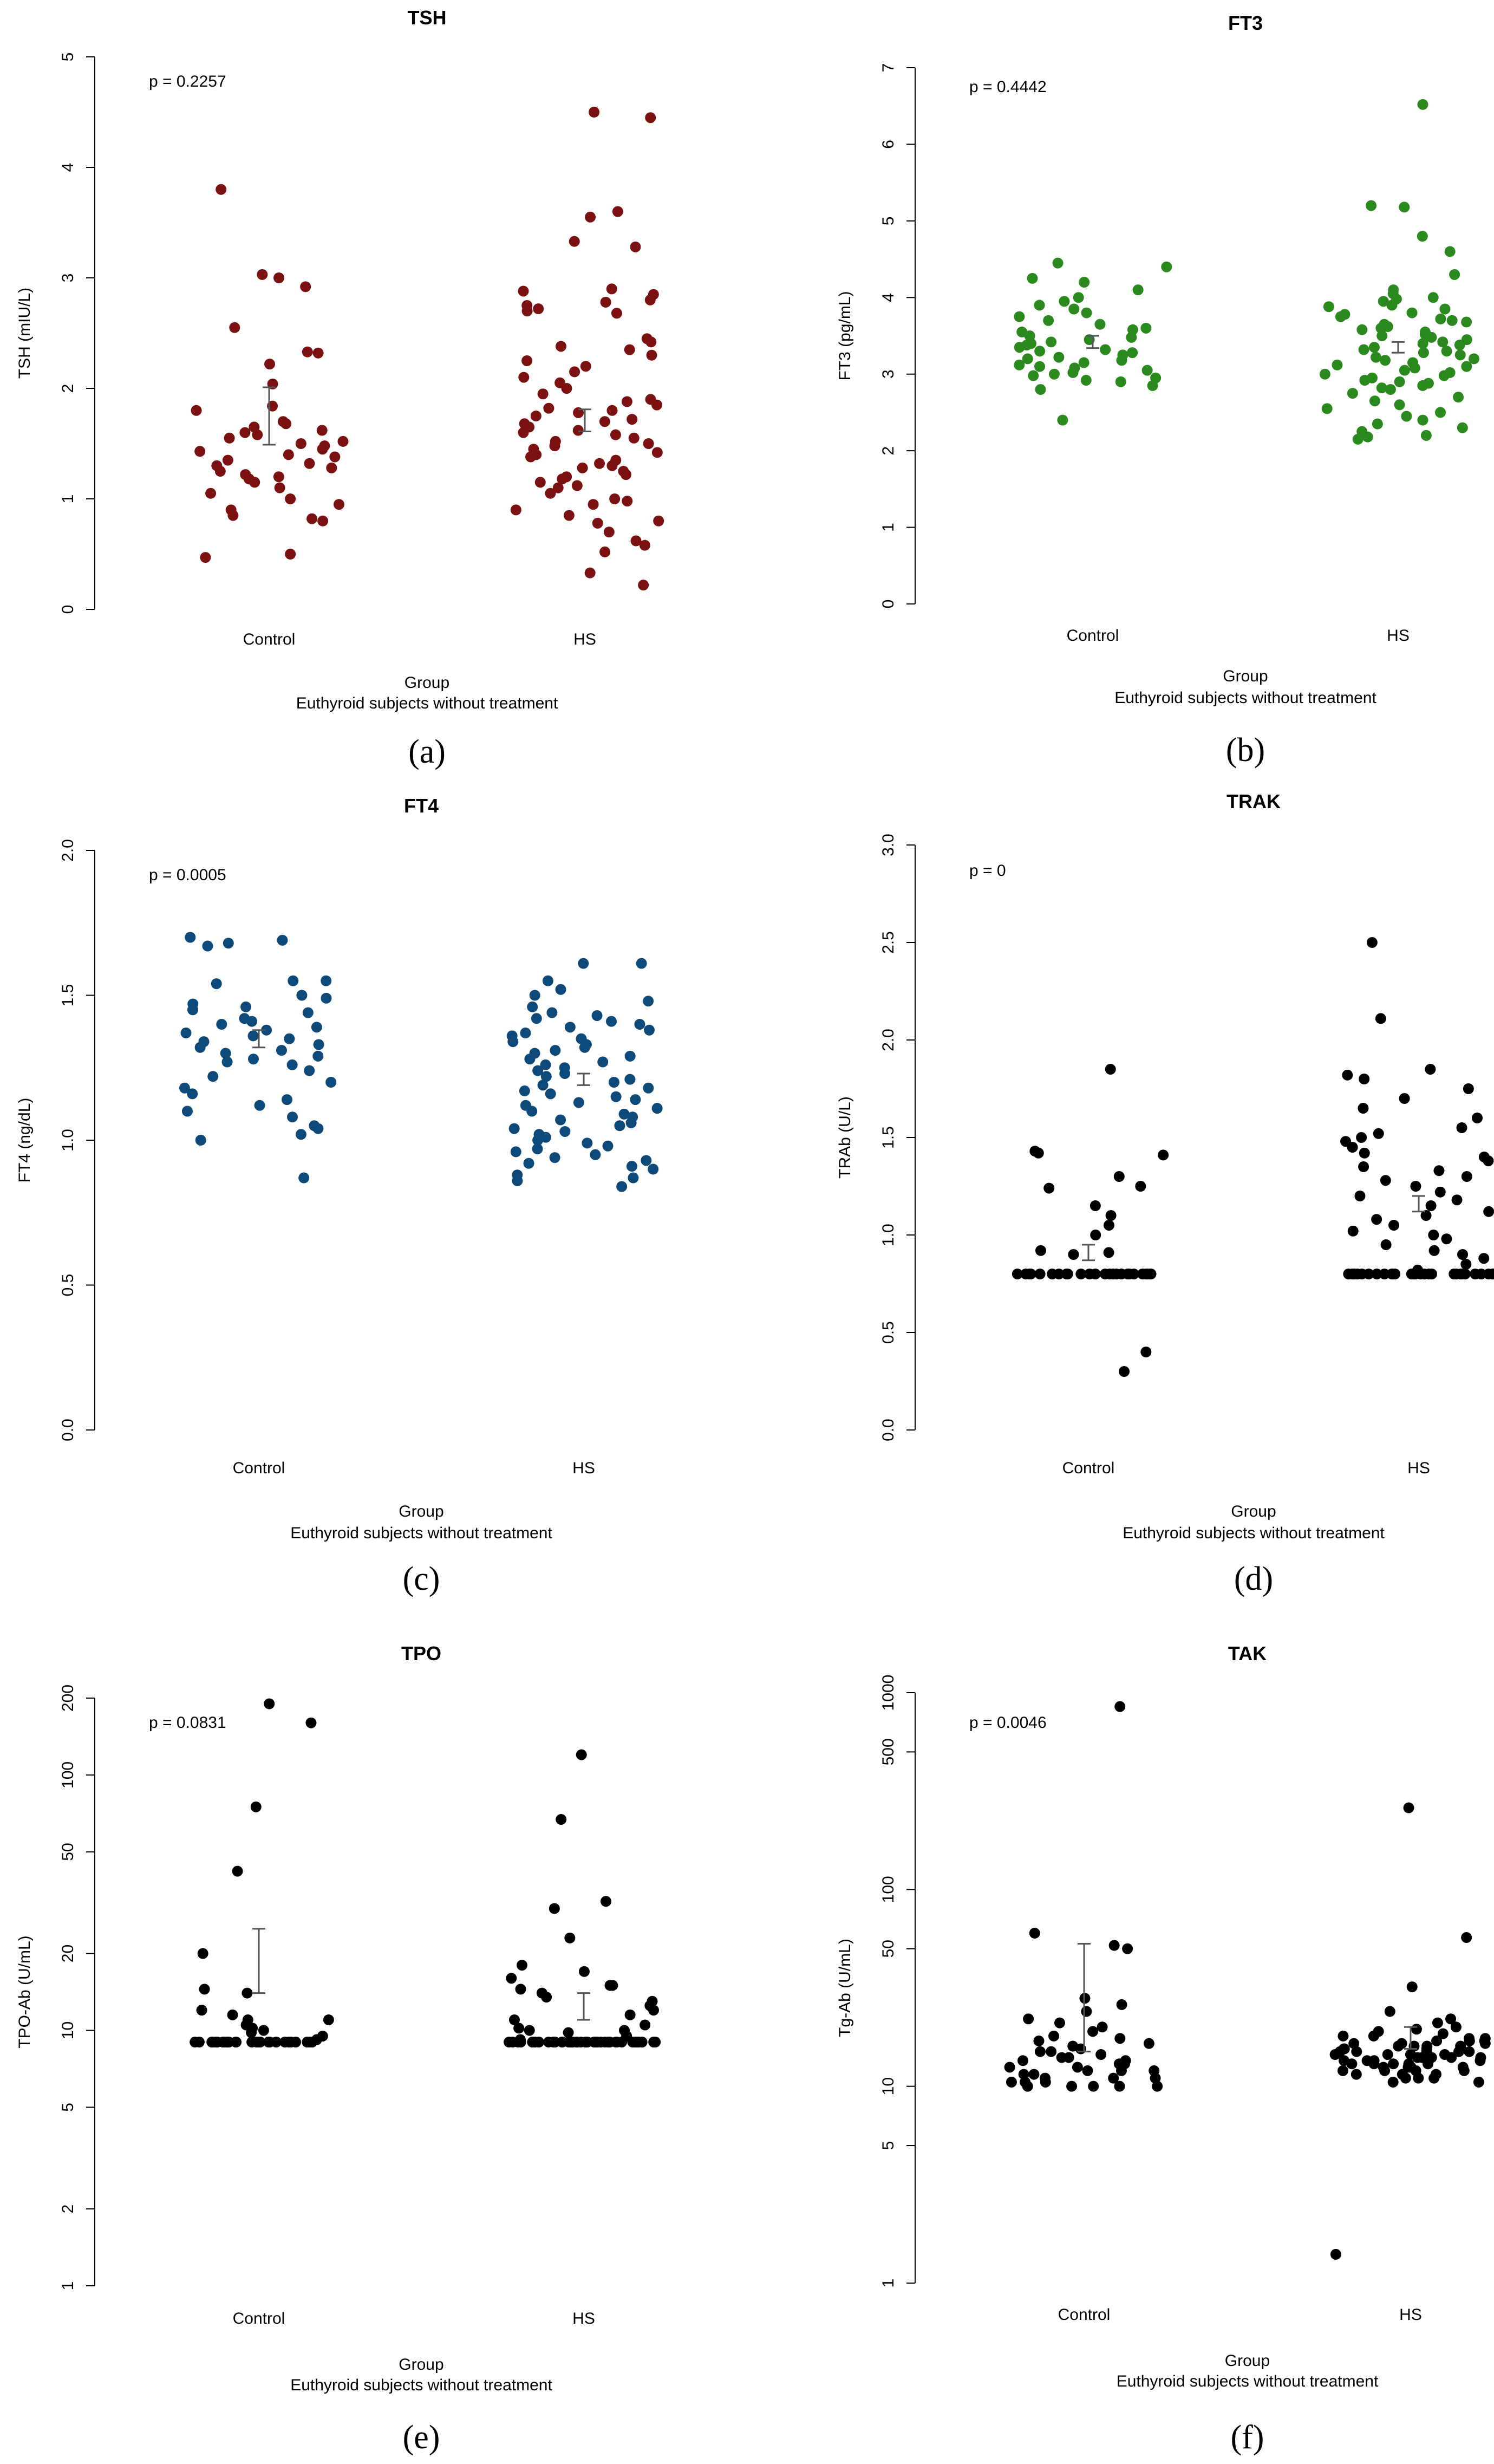  Describe the element at coordinates (25, 333) in the screenshot. I see `y-axis-label: TSH (mIU/L)` at that location.